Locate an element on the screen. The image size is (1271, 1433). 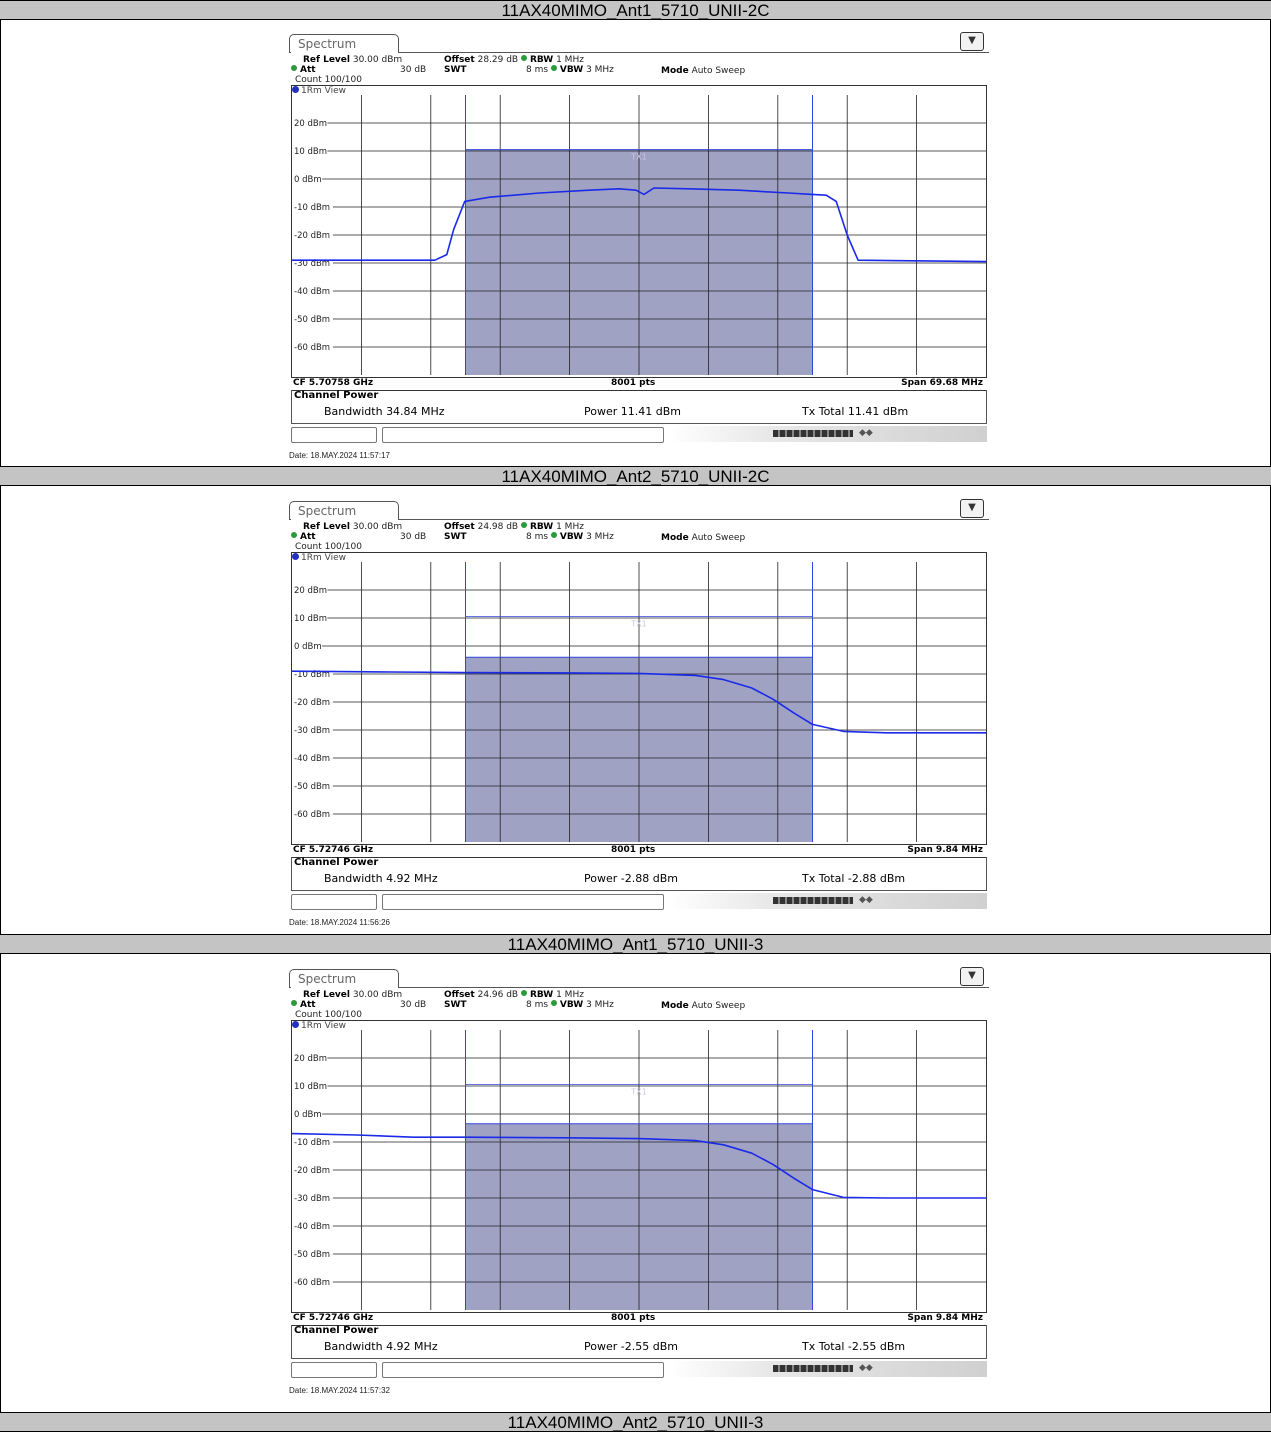
capture-date: Date: 18.MAY.2024 11:57:17 is located at coordinates (339, 455).